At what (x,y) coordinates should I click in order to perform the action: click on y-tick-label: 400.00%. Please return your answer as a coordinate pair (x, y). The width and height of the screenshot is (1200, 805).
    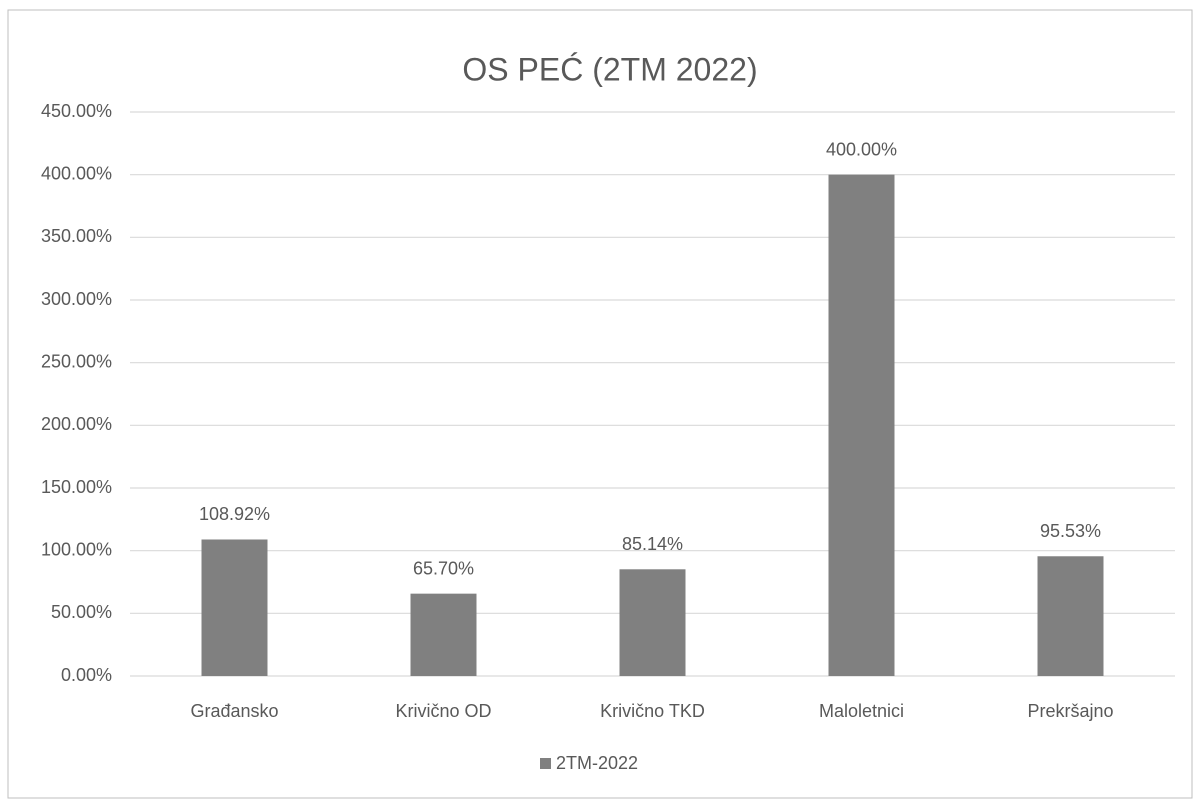
    Looking at the image, I should click on (76, 173).